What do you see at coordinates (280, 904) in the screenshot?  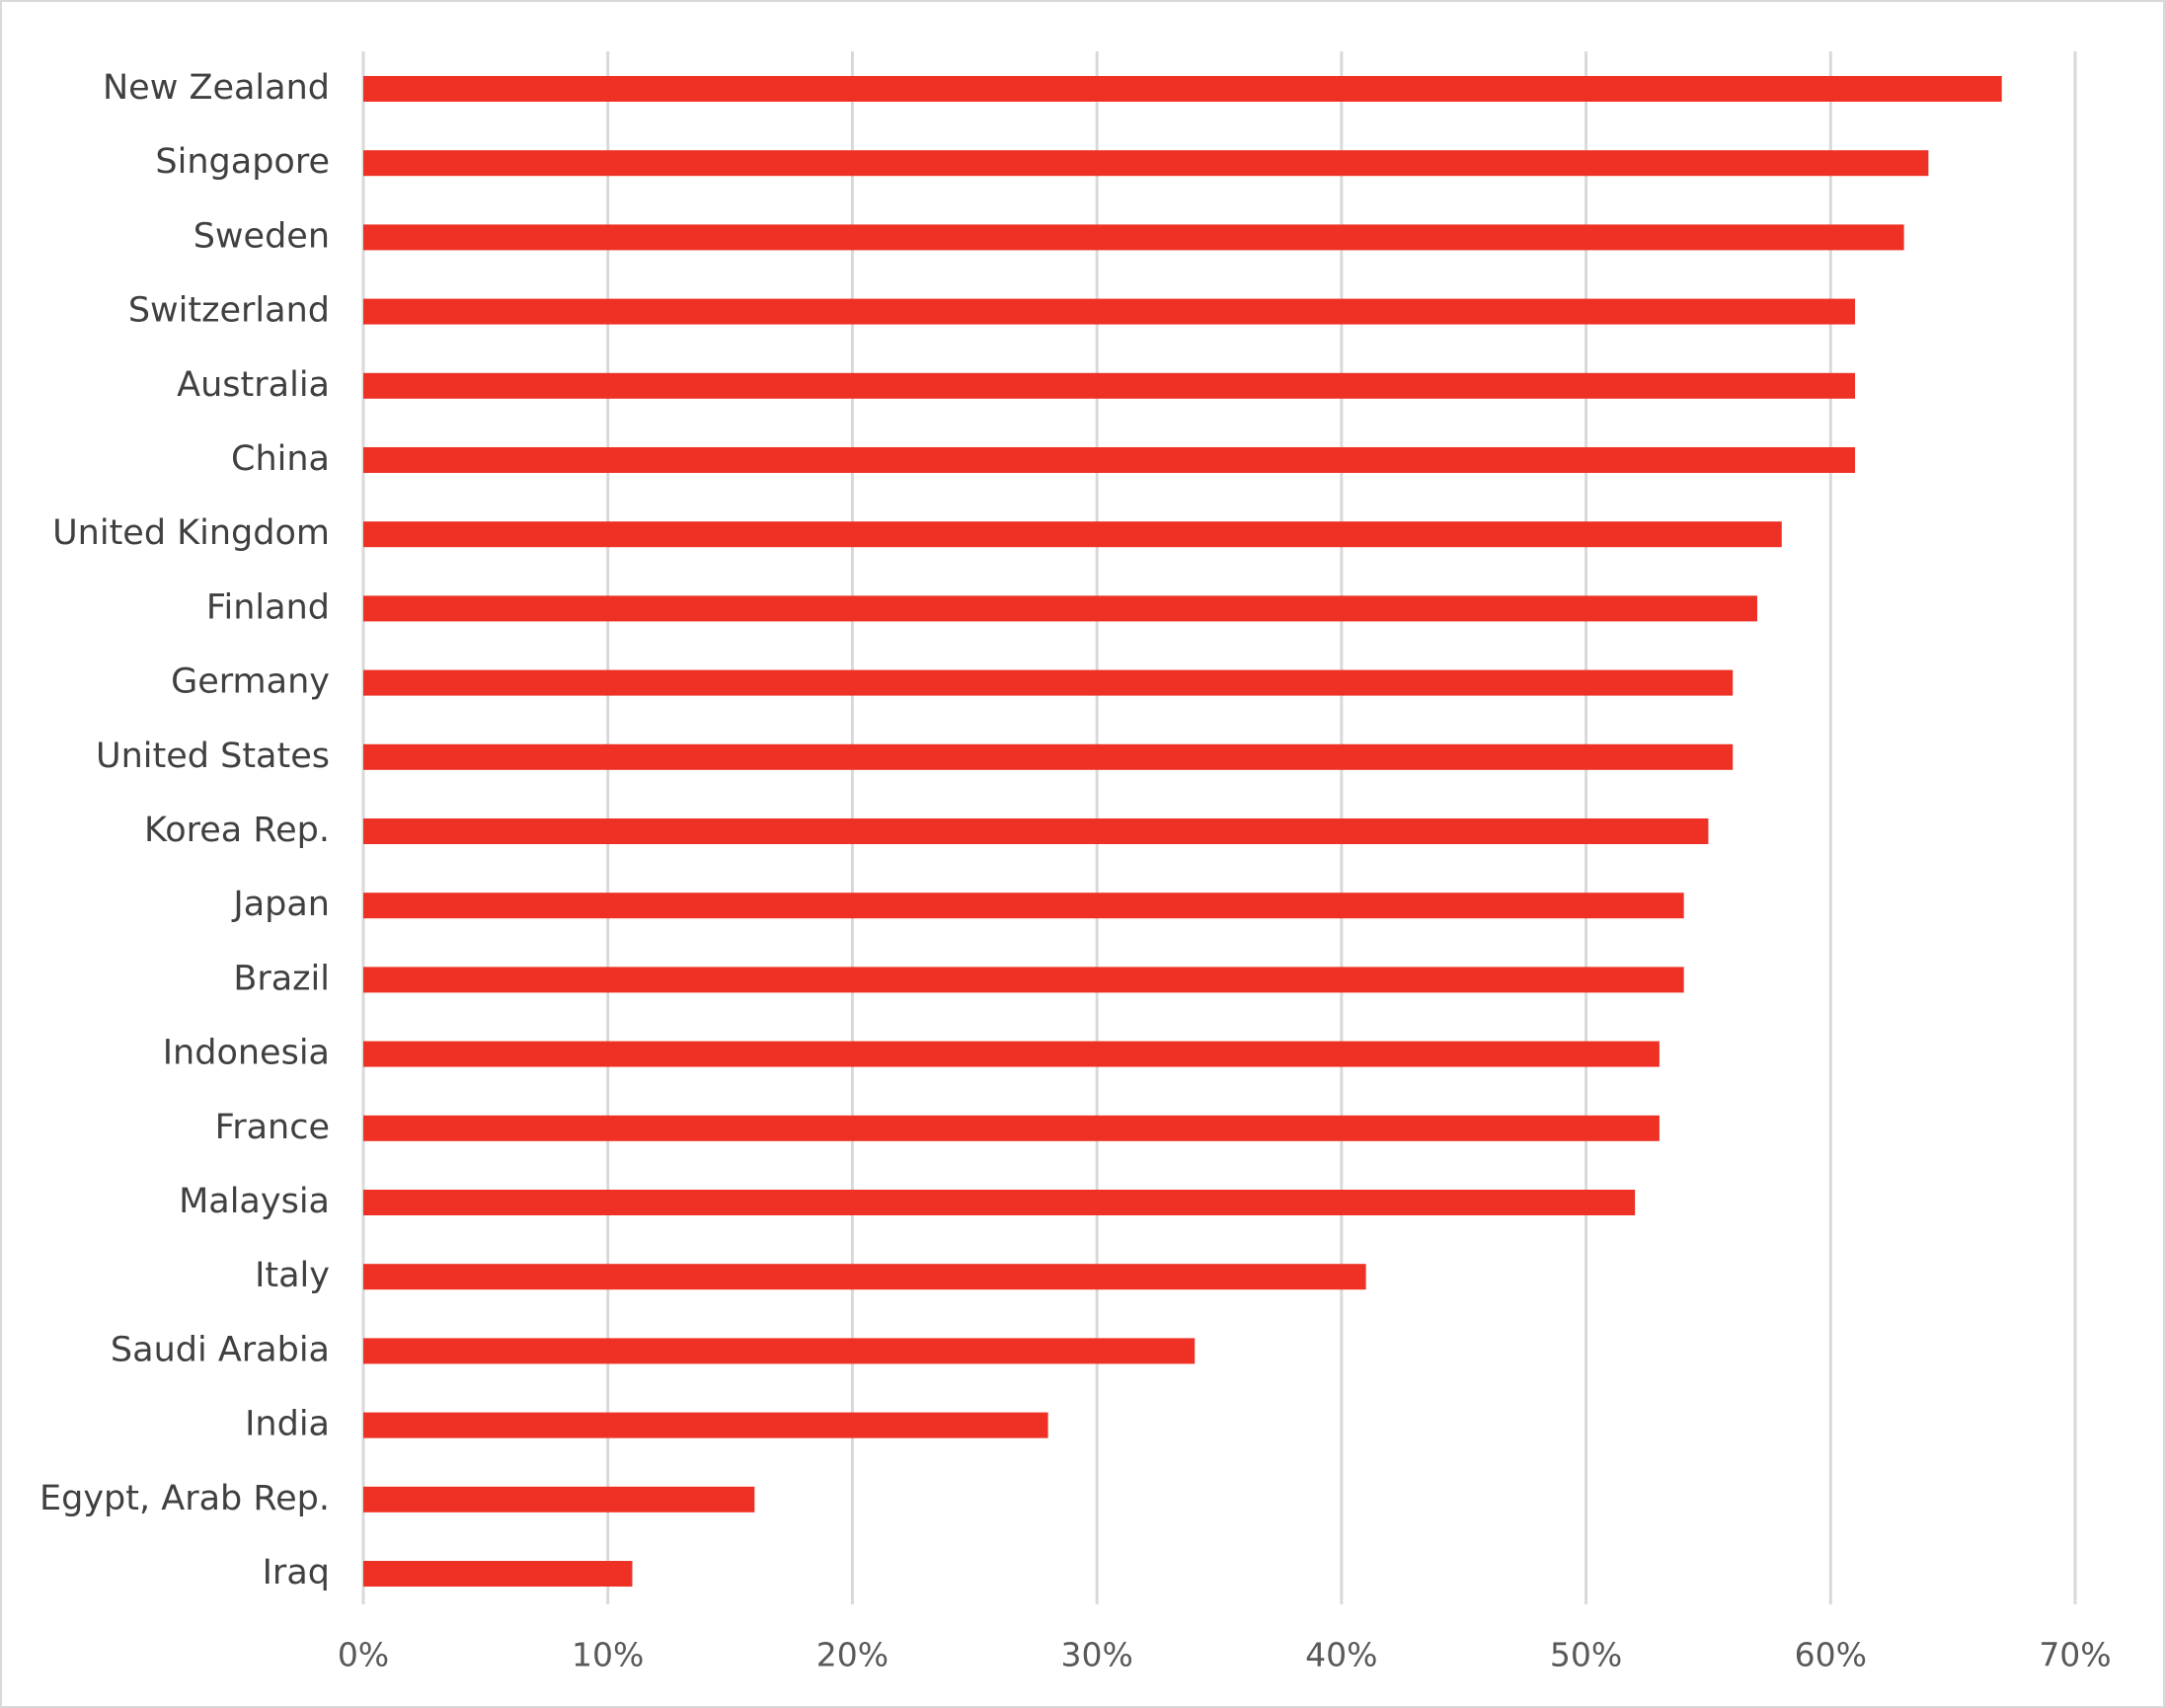 I see `category-label: Japan` at bounding box center [280, 904].